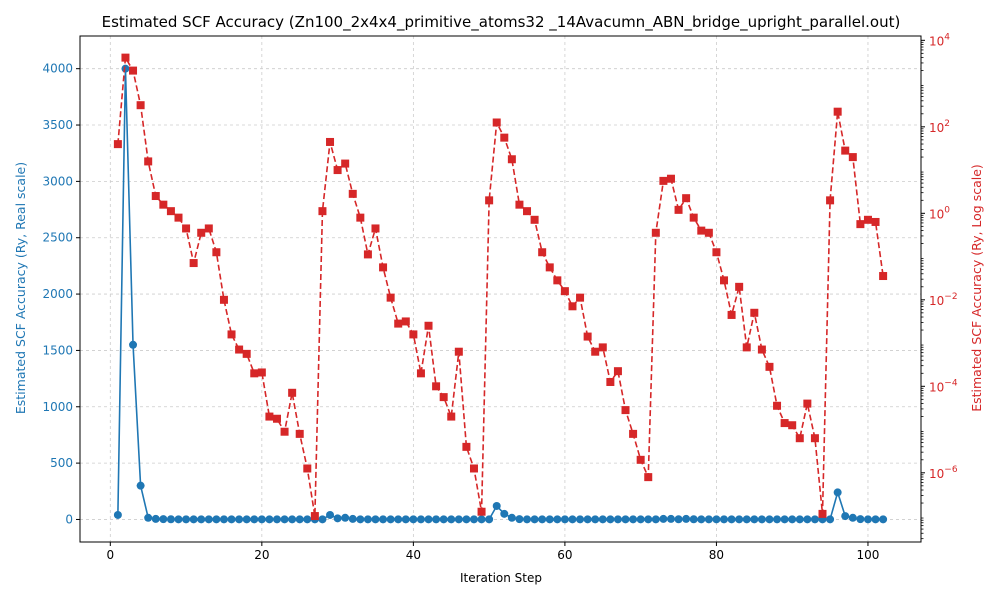 The width and height of the screenshot is (1000, 600). What do you see at coordinates (57, 294) in the screenshot?
I see `y-left-tick-label: 2000` at bounding box center [57, 294].